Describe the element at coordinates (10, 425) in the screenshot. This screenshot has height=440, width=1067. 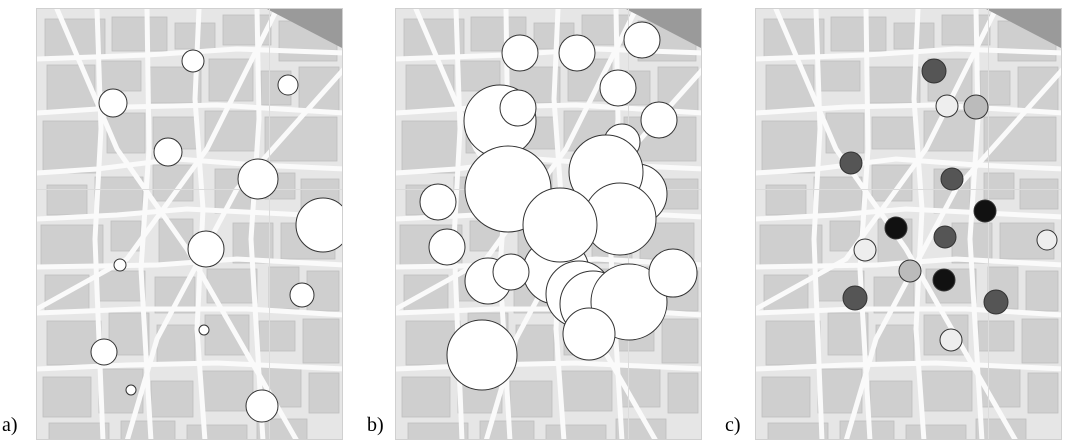
I see `panel-label-a: a)` at that location.